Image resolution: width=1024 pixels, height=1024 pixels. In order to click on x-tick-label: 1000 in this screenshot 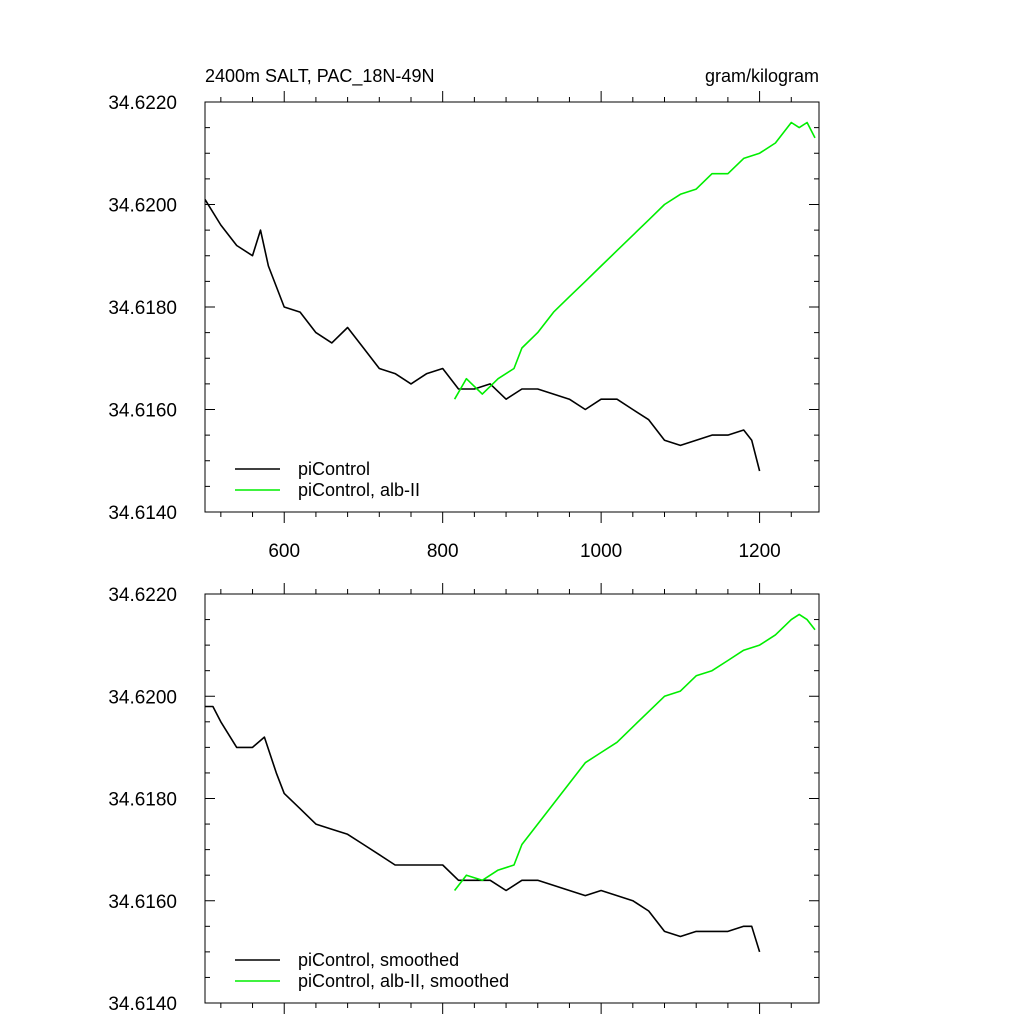, I will do `click(601, 551)`.